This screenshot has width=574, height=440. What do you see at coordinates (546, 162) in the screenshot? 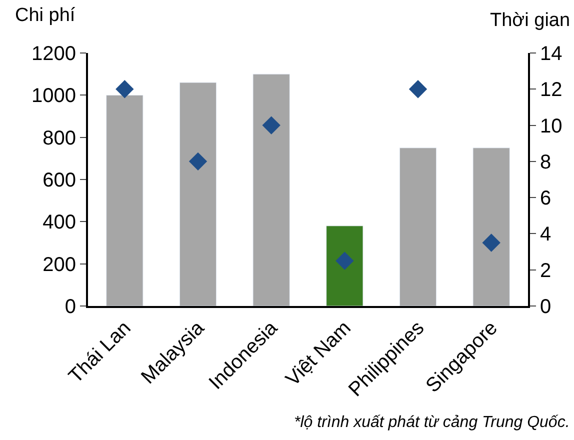
I see `y2-tick-label: 8` at bounding box center [546, 162].